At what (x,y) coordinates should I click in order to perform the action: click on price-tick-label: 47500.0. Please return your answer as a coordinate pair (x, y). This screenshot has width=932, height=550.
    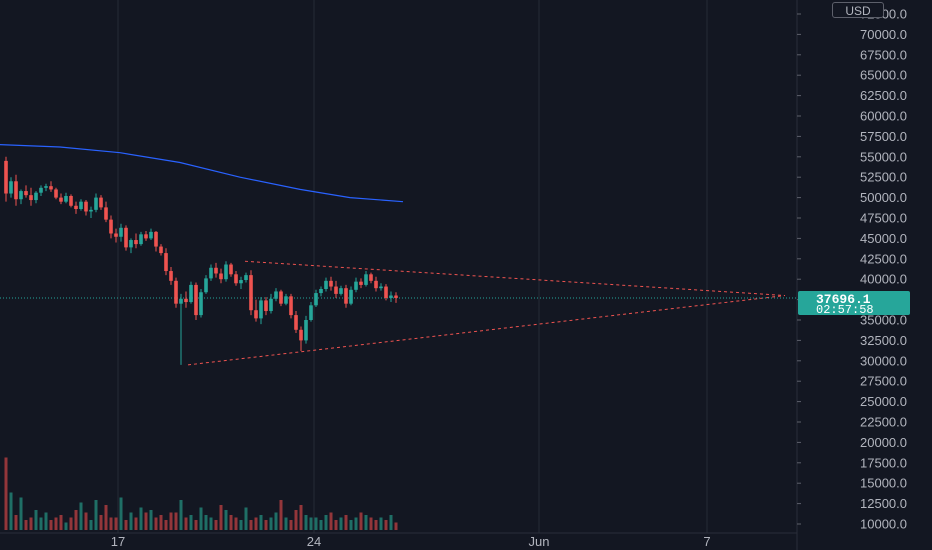
    Looking at the image, I should click on (883, 218).